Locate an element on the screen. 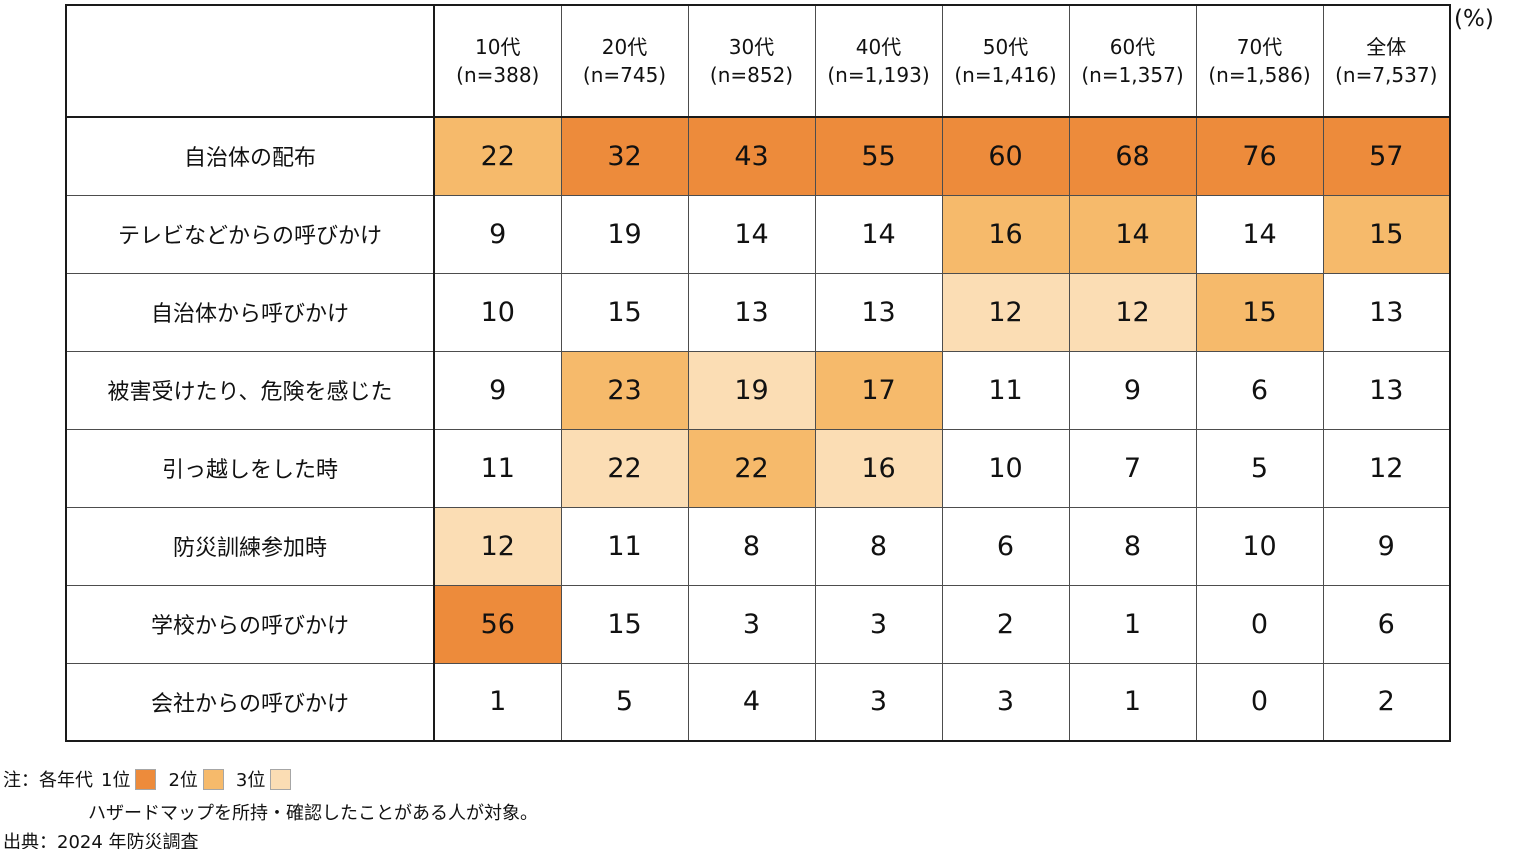  rank-legend: 注：各年代 1位 2位 3位 is located at coordinates (270, 779).